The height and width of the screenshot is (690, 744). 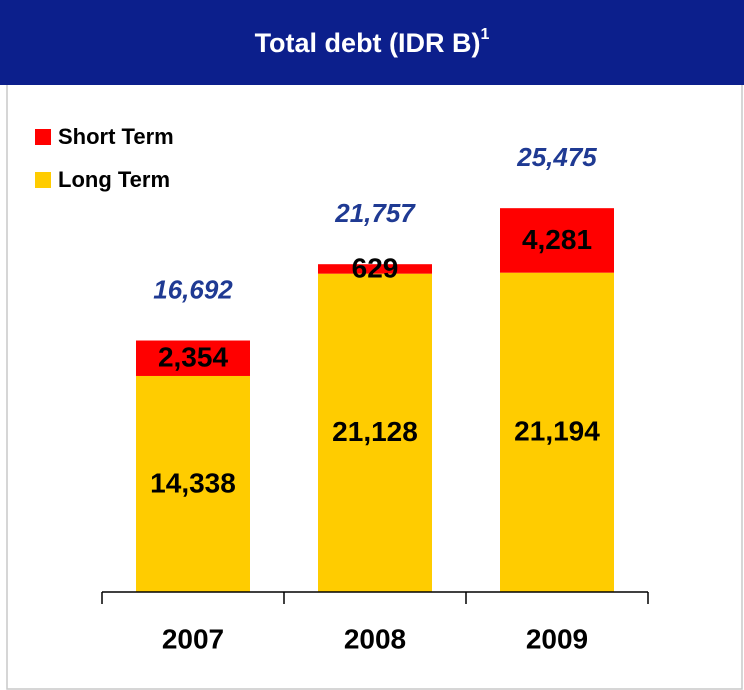 I want to click on x-tick-label: 2008, so click(x=375, y=638).